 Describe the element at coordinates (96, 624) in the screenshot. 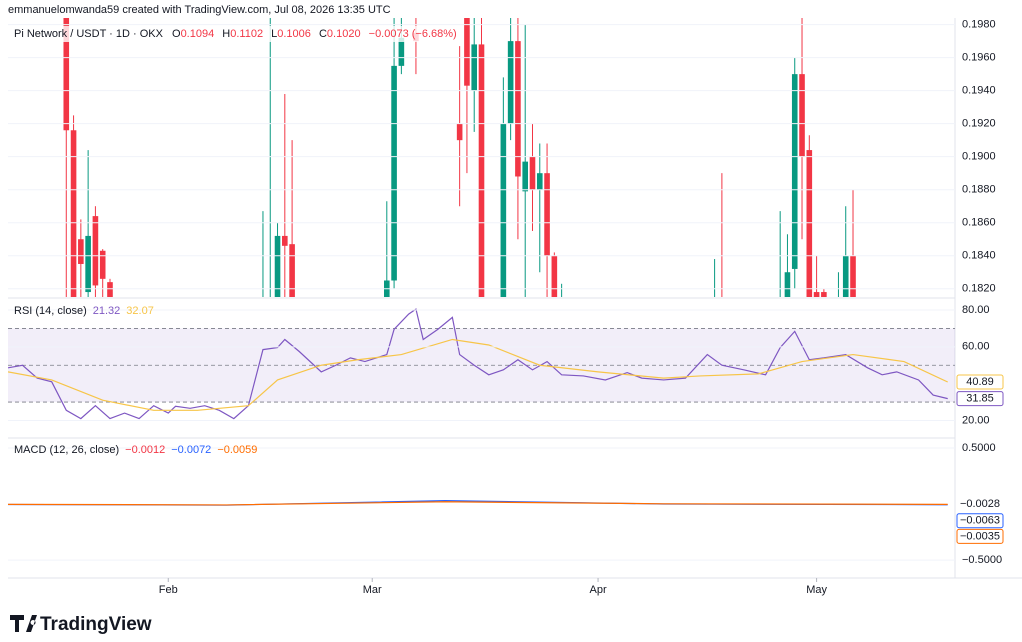

I see `brand-name: TradingView` at that location.